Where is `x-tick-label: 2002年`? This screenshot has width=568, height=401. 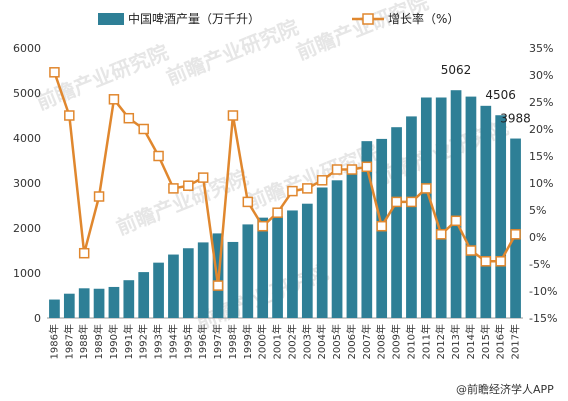
x-tick-label: 2002年 is located at coordinates (291, 341).